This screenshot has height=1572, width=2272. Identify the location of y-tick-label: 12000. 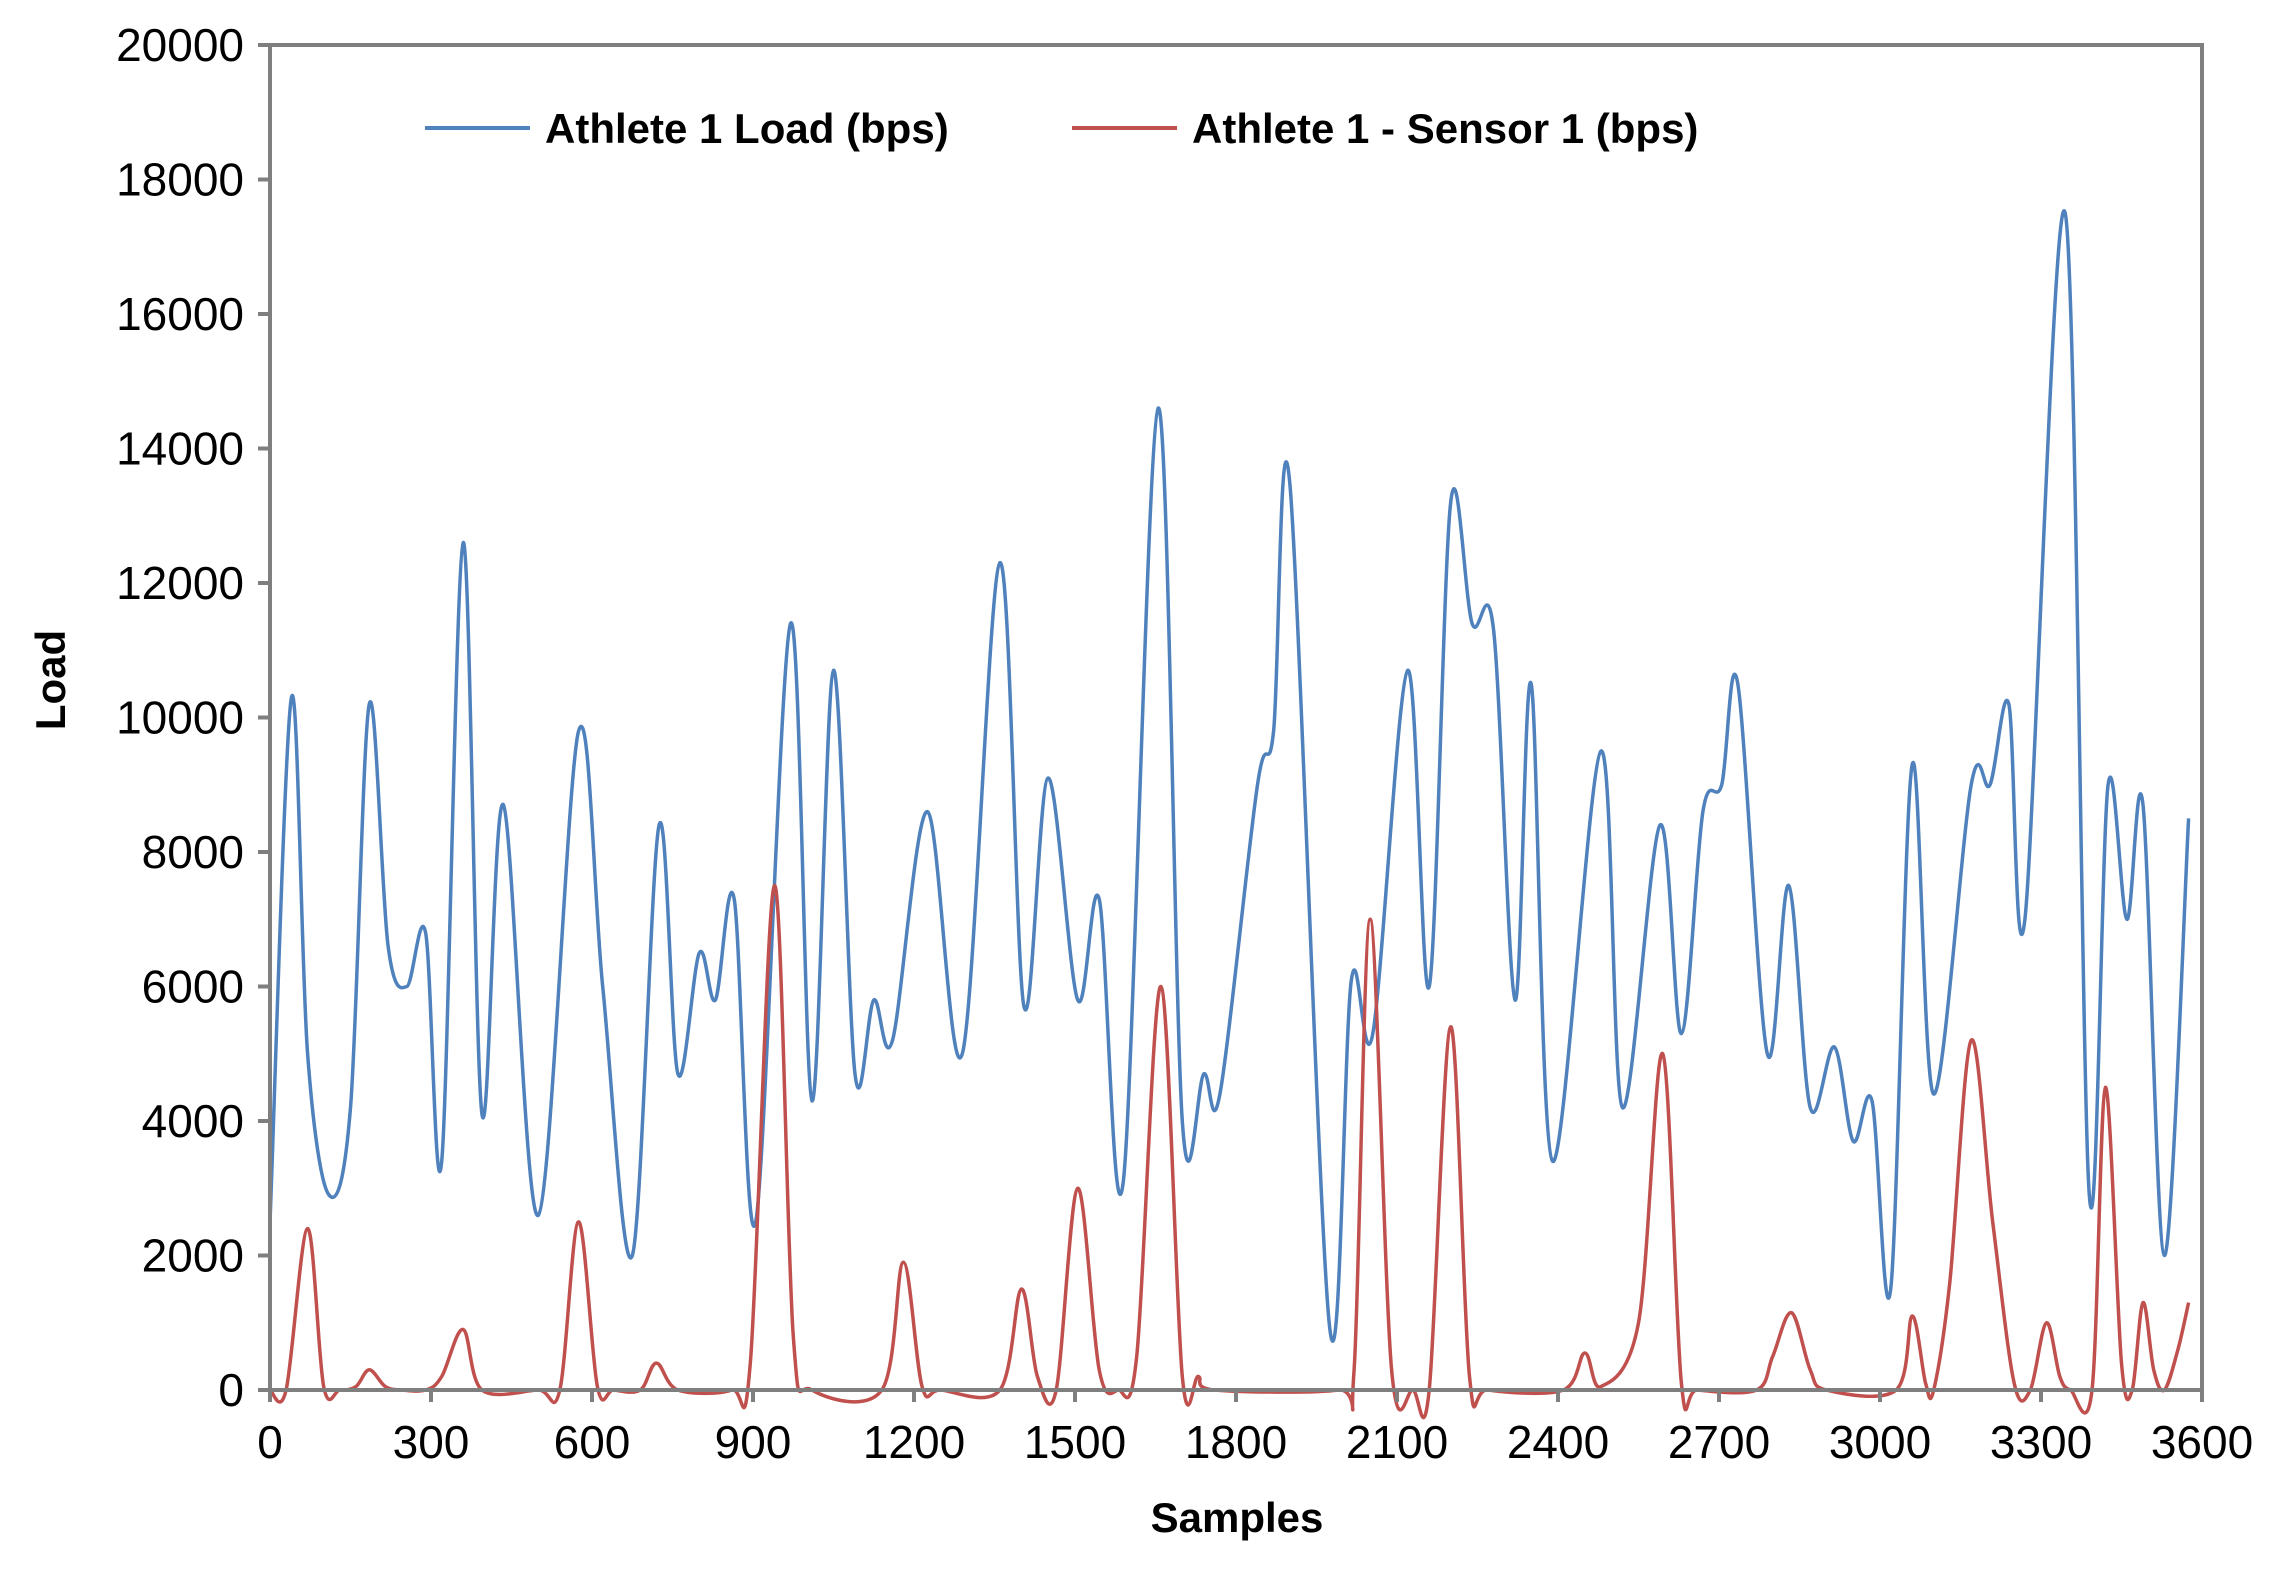
(180, 583).